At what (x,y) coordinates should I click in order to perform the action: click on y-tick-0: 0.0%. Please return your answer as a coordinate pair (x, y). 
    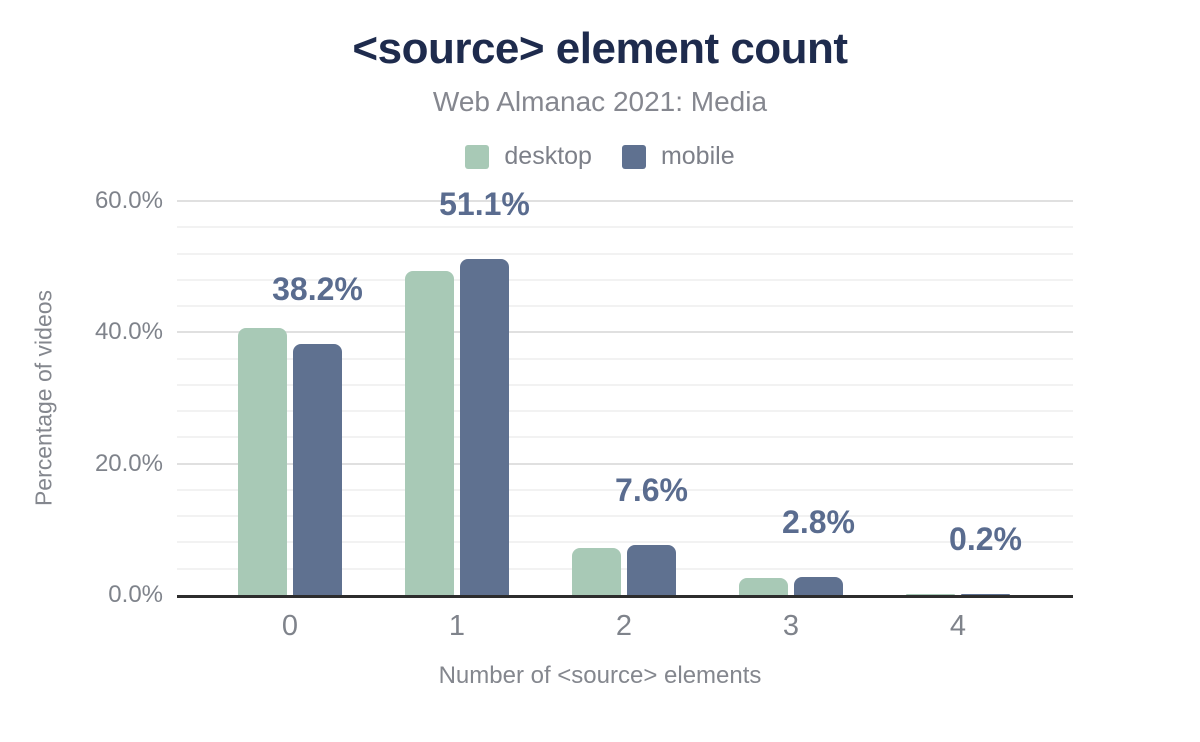
    Looking at the image, I should click on (135, 594).